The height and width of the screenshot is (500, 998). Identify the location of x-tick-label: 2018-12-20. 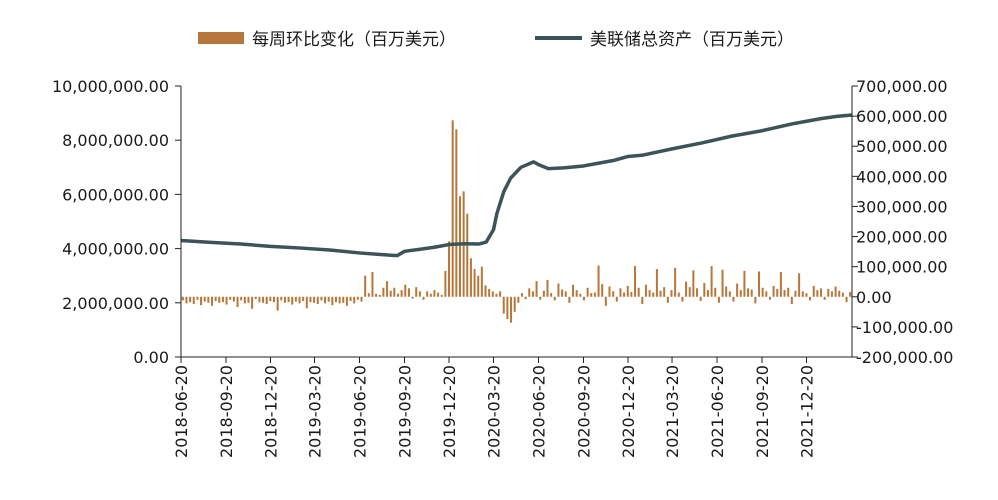
(270, 411).